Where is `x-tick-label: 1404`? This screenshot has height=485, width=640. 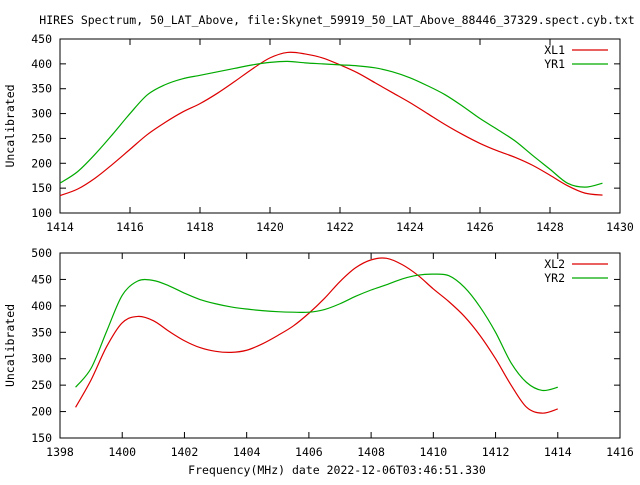
x-tick-label: 1404 is located at coordinates (247, 452).